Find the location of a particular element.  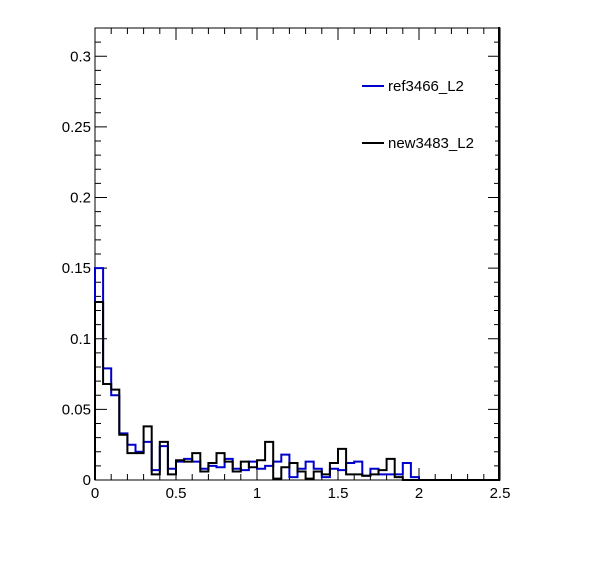

y-tick-label: 0.25 is located at coordinates (76, 127).